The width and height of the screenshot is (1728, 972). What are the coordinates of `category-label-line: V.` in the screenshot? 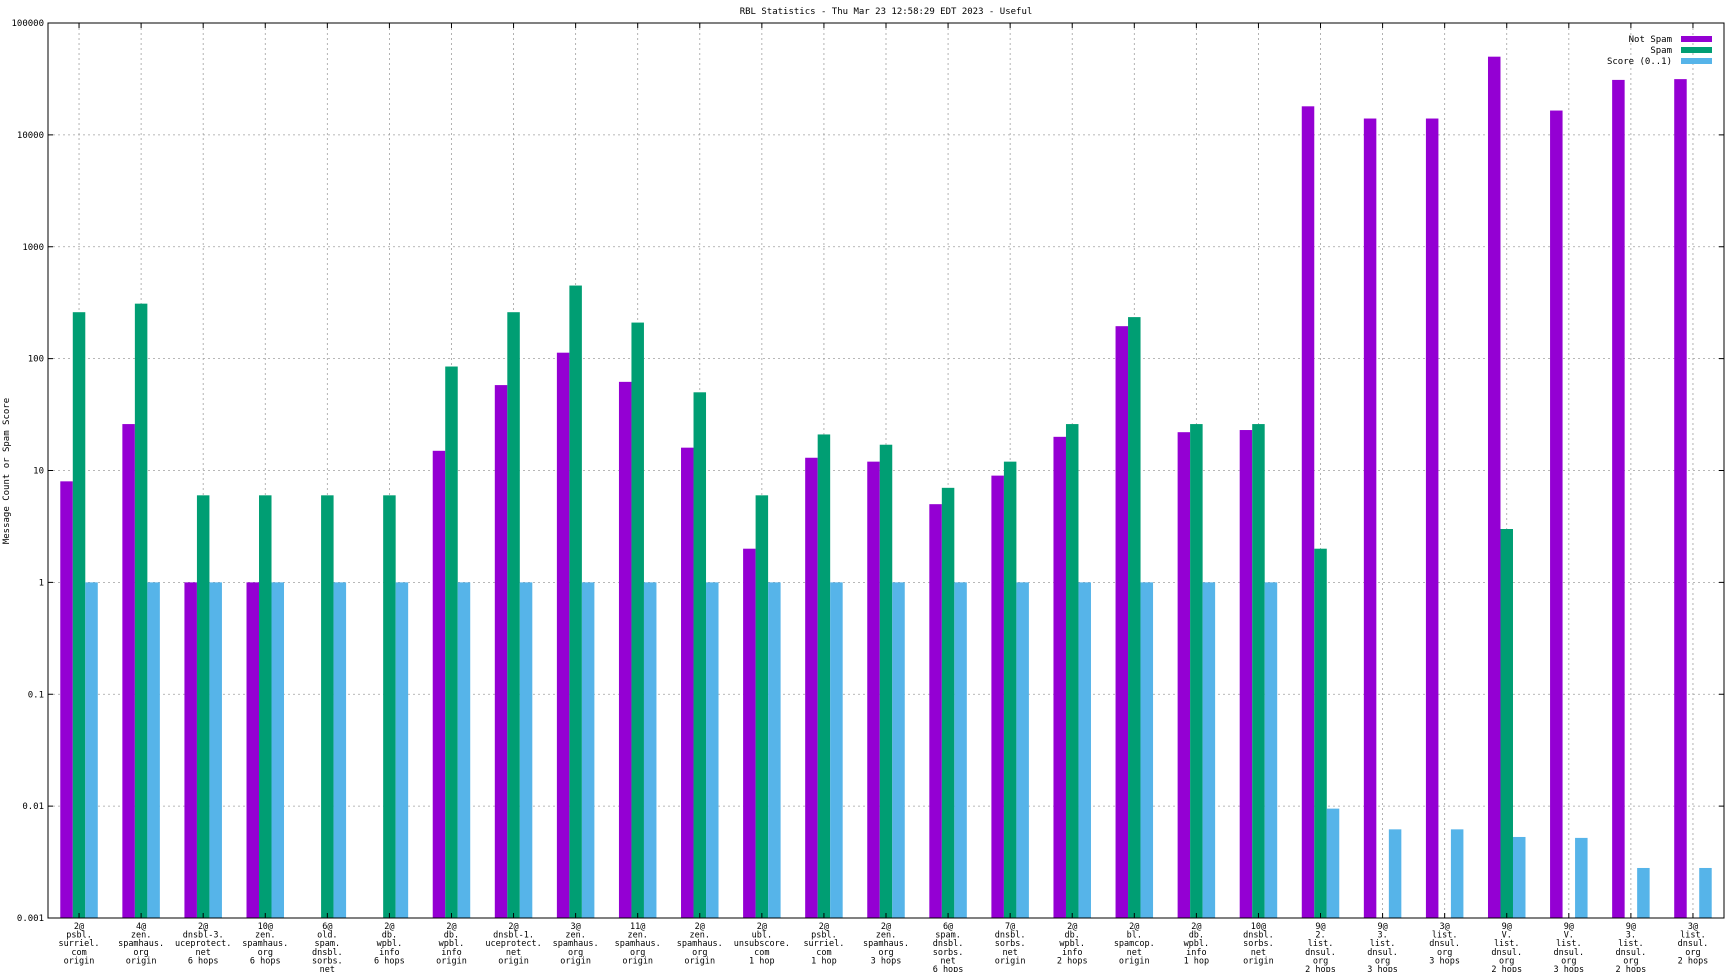 It's located at (1507, 936).